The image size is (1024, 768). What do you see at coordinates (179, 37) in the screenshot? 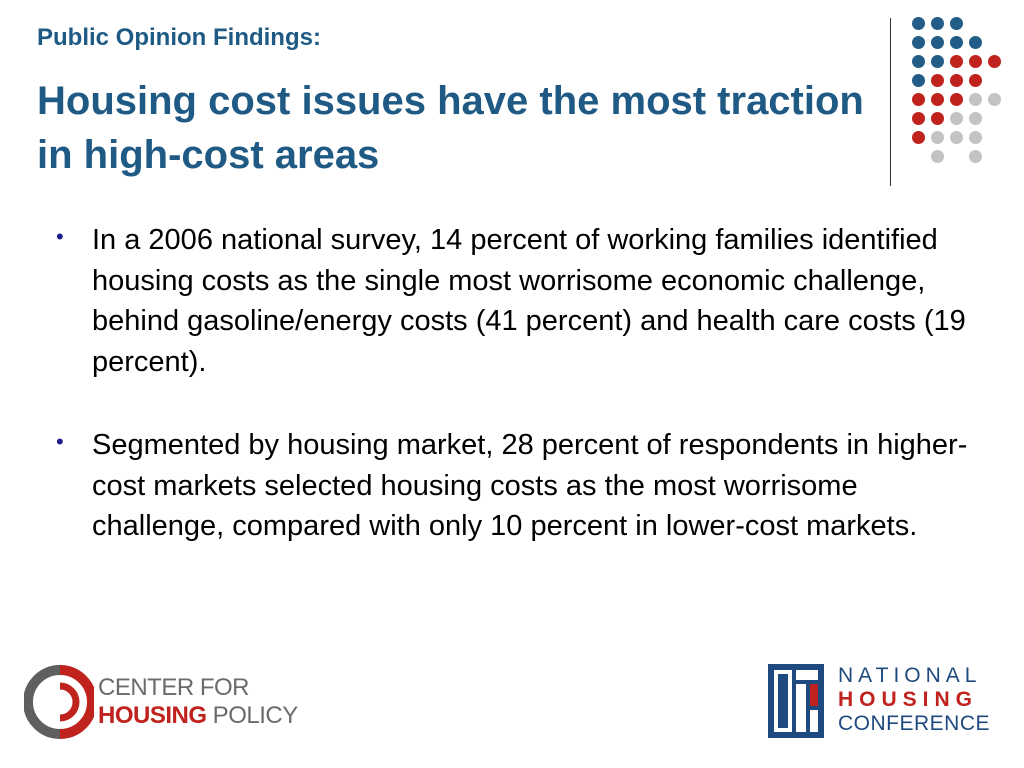
I see `slide-subtitle: Public Opinion Findings:` at bounding box center [179, 37].